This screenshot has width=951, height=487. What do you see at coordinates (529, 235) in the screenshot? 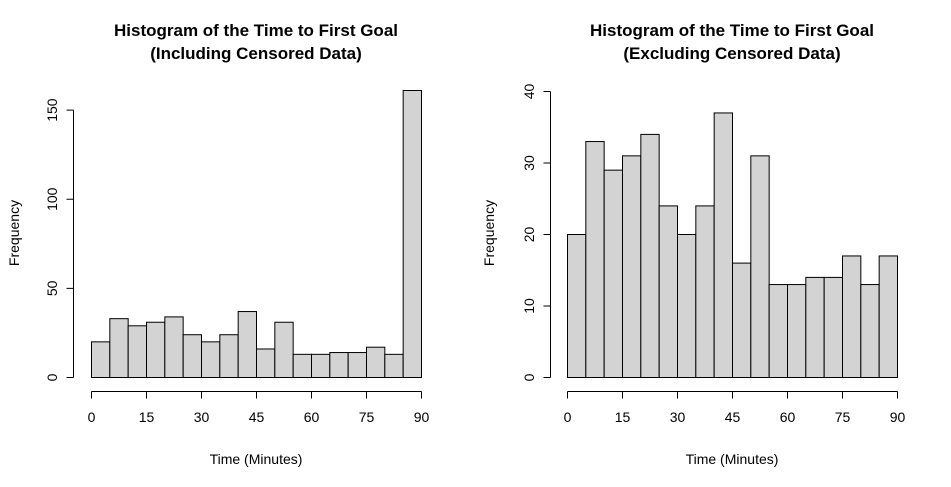
I see `y-tick-label: 20` at bounding box center [529, 235].